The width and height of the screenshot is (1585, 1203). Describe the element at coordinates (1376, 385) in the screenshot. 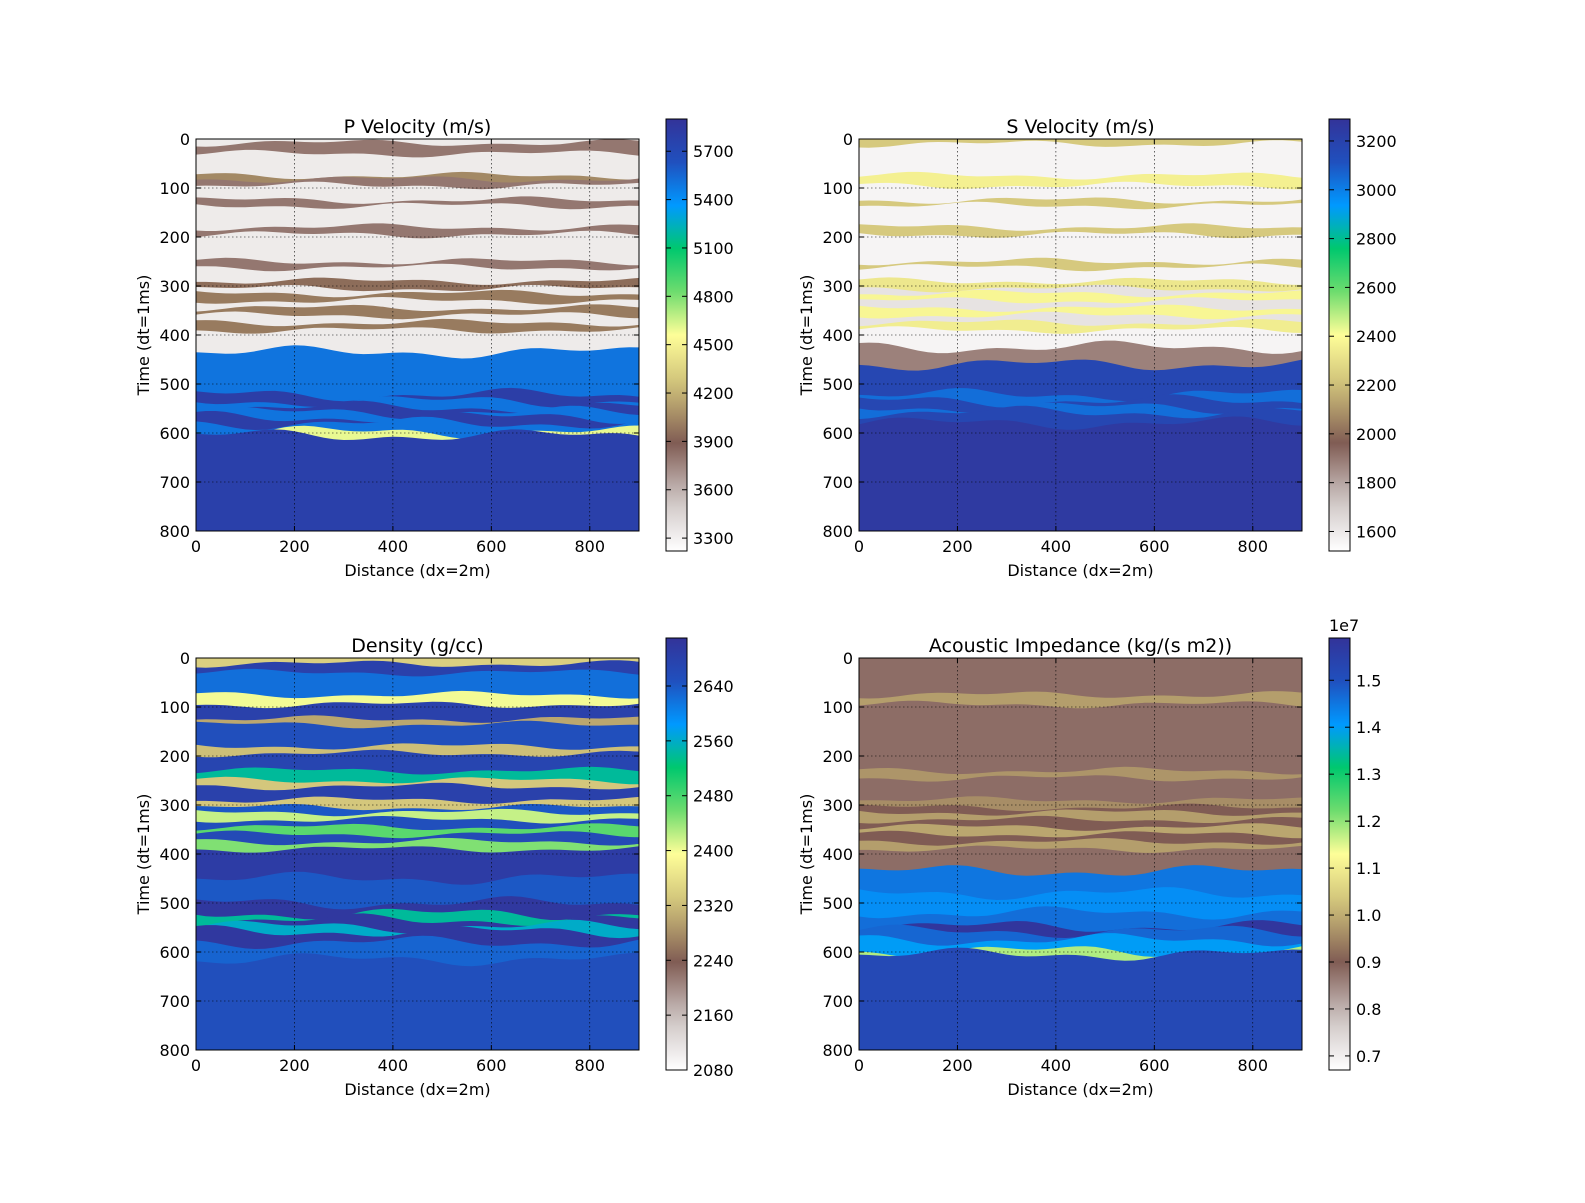

I see `colorbar-tick-label: 2200` at that location.